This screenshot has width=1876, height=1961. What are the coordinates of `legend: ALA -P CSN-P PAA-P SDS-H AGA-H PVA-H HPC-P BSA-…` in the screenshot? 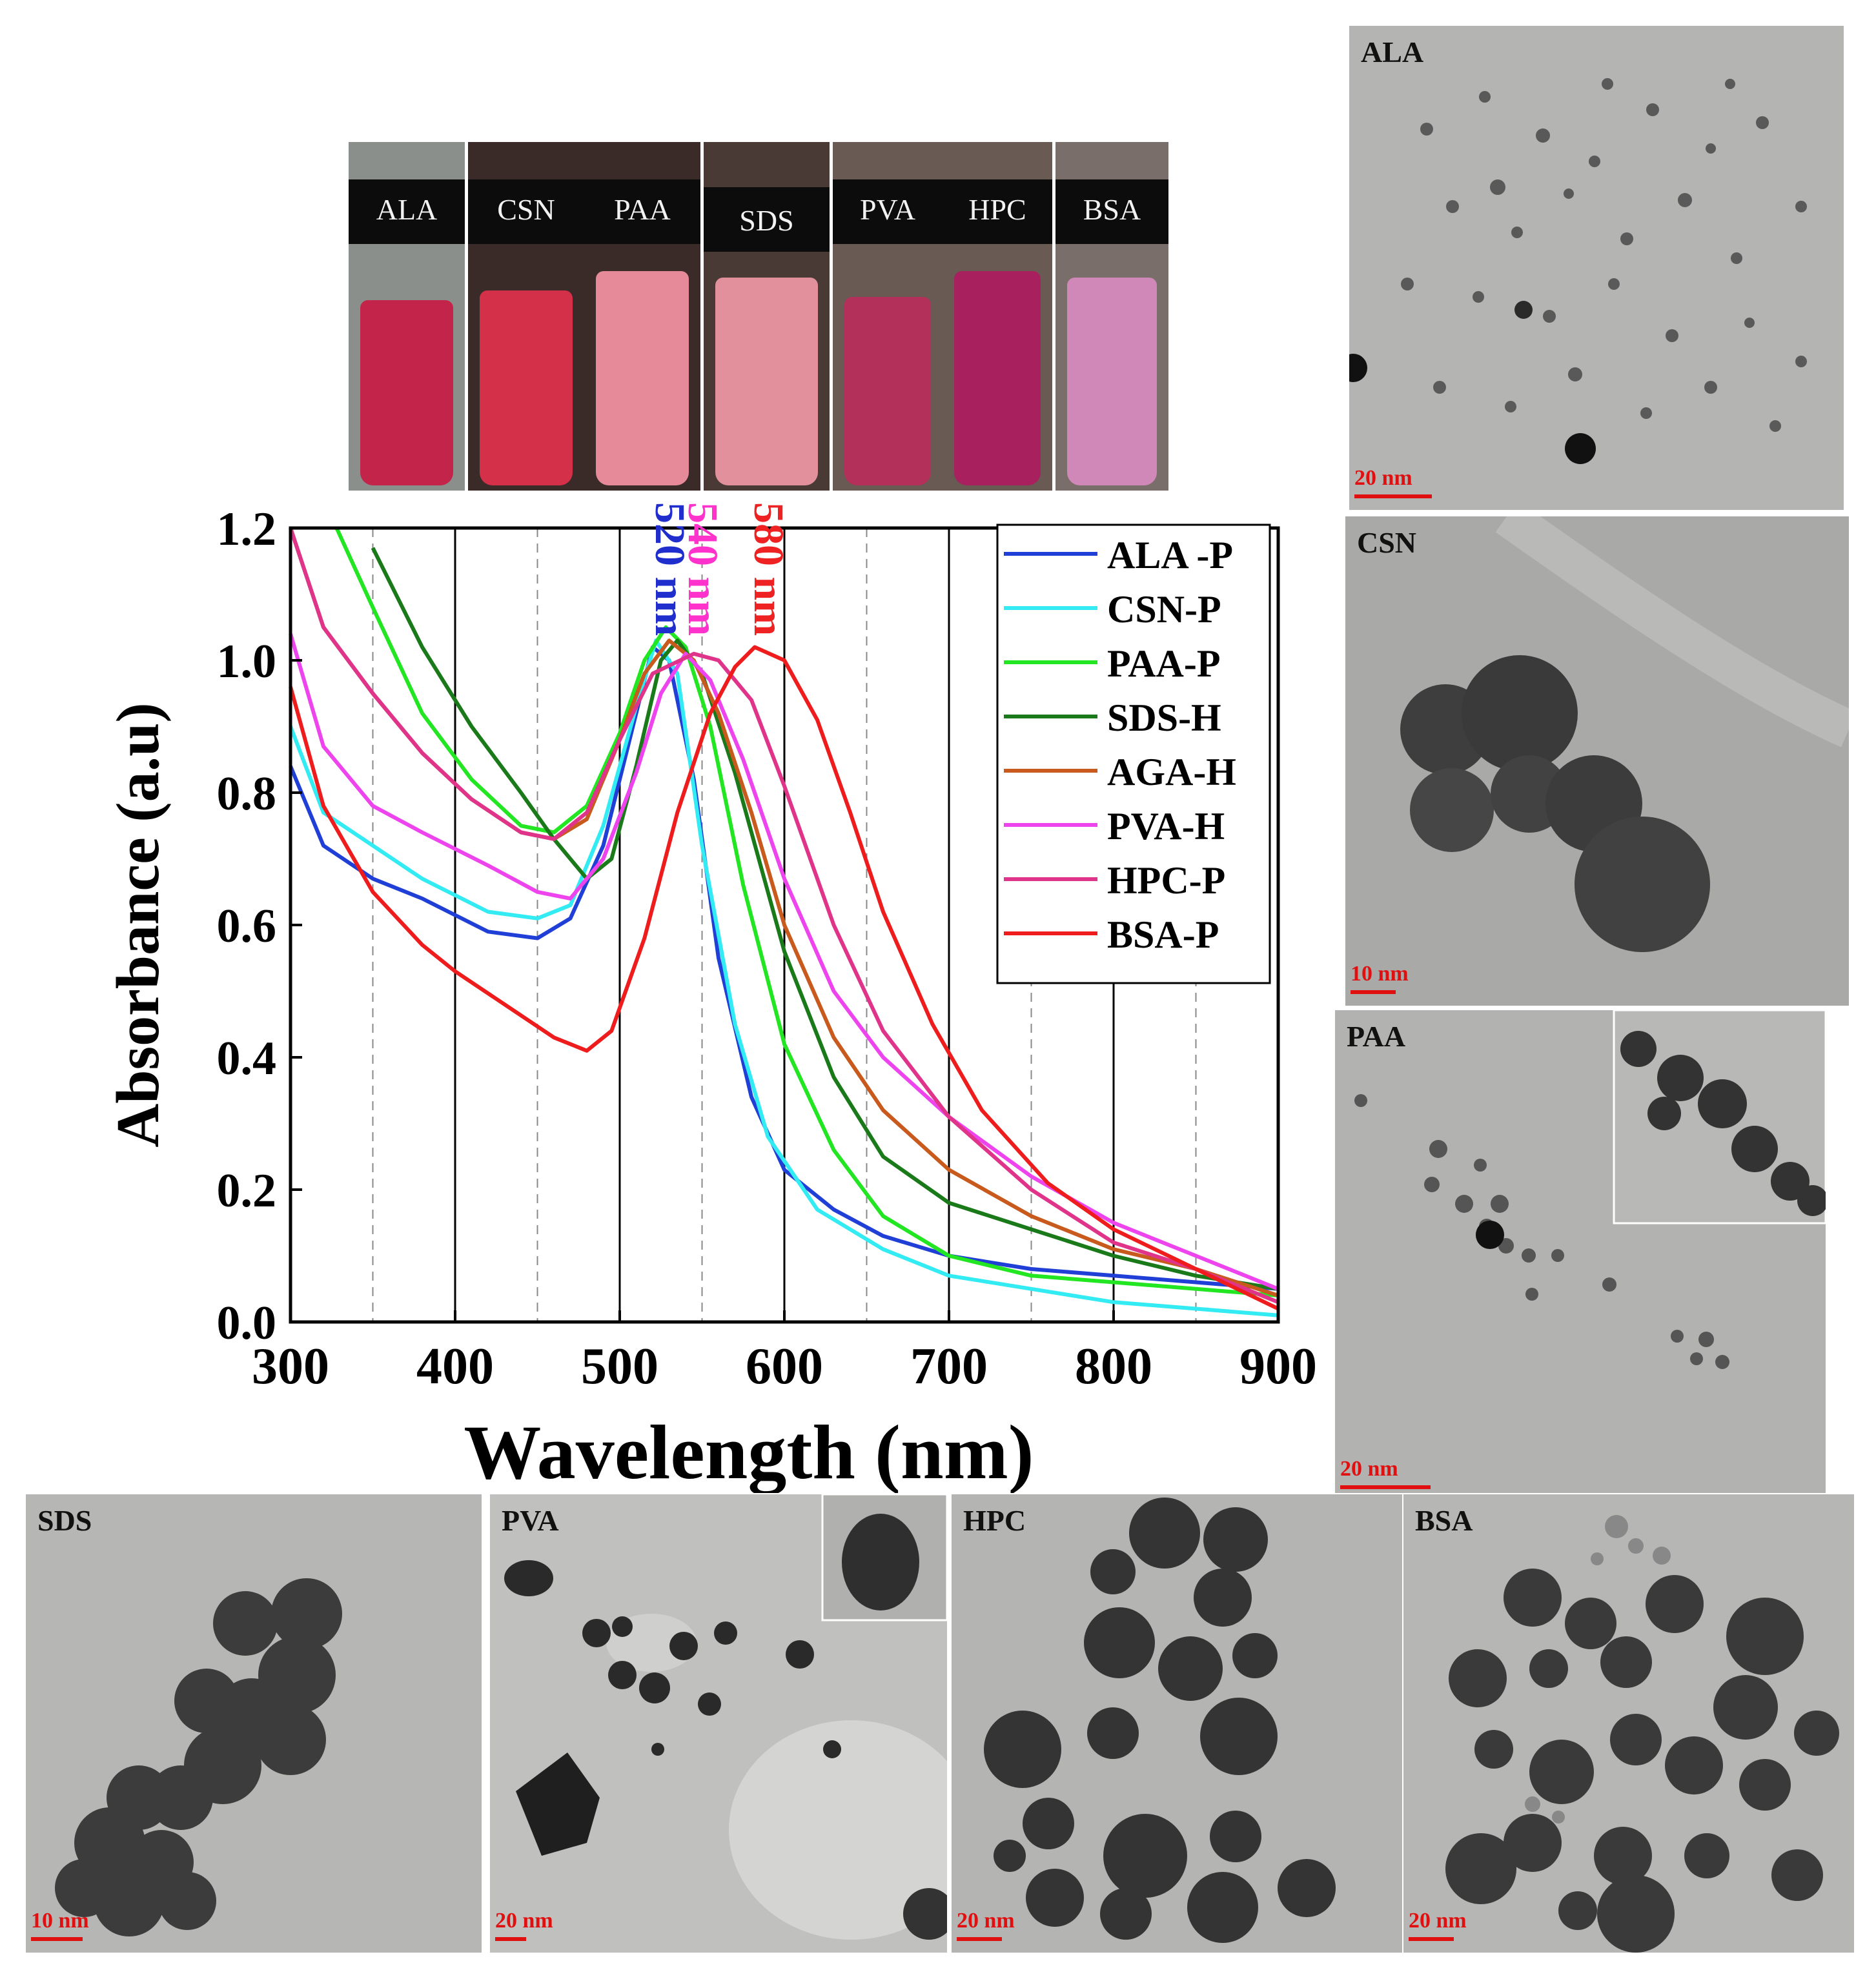 It's located at (1133, 754).